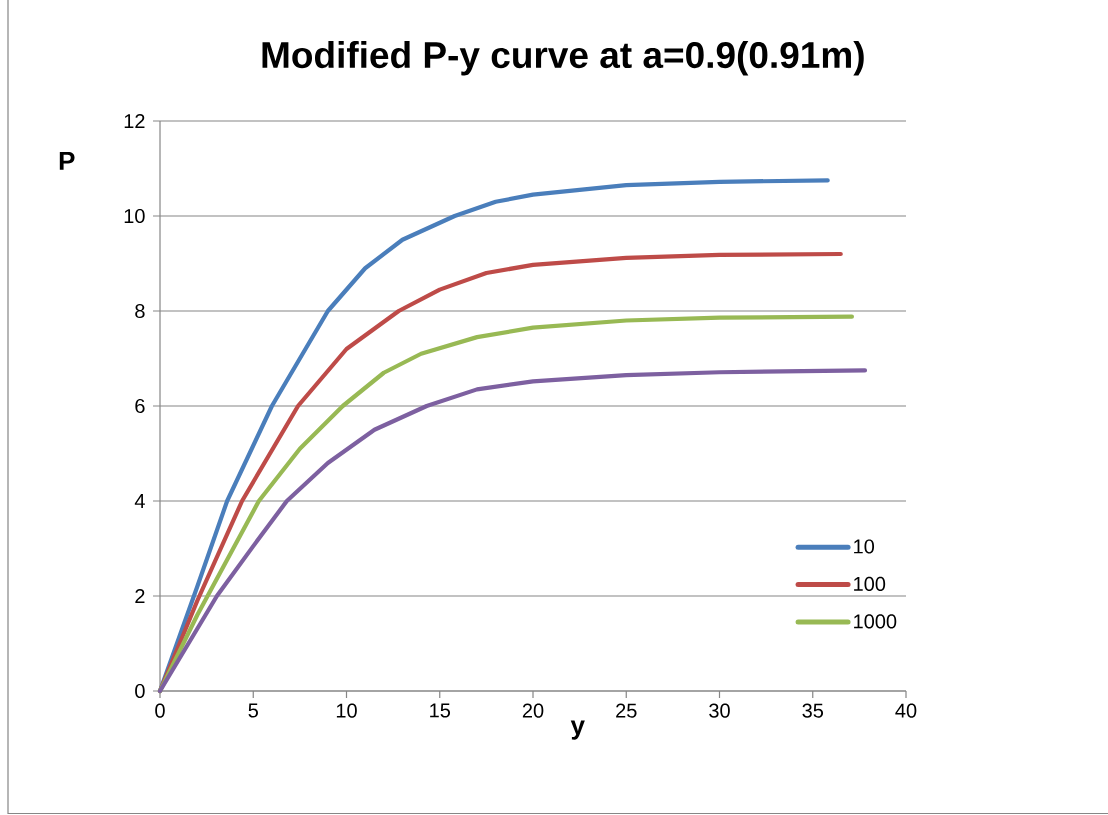 The height and width of the screenshot is (815, 1108). Describe the element at coordinates (719, 710) in the screenshot. I see `x-tick-label: 30` at that location.